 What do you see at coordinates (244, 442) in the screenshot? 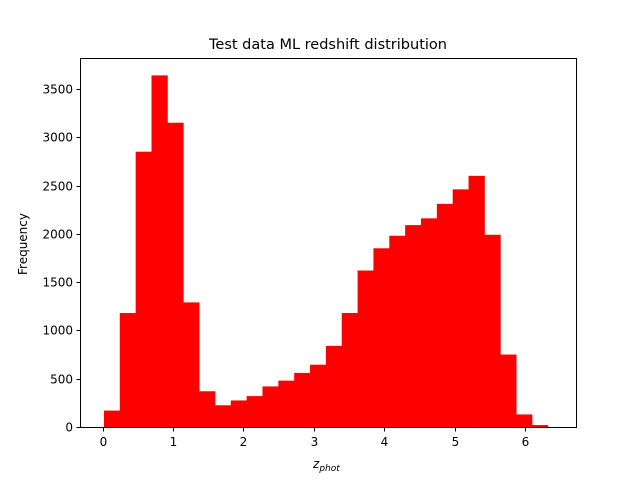
I see `x-tick-label: 2` at bounding box center [244, 442].